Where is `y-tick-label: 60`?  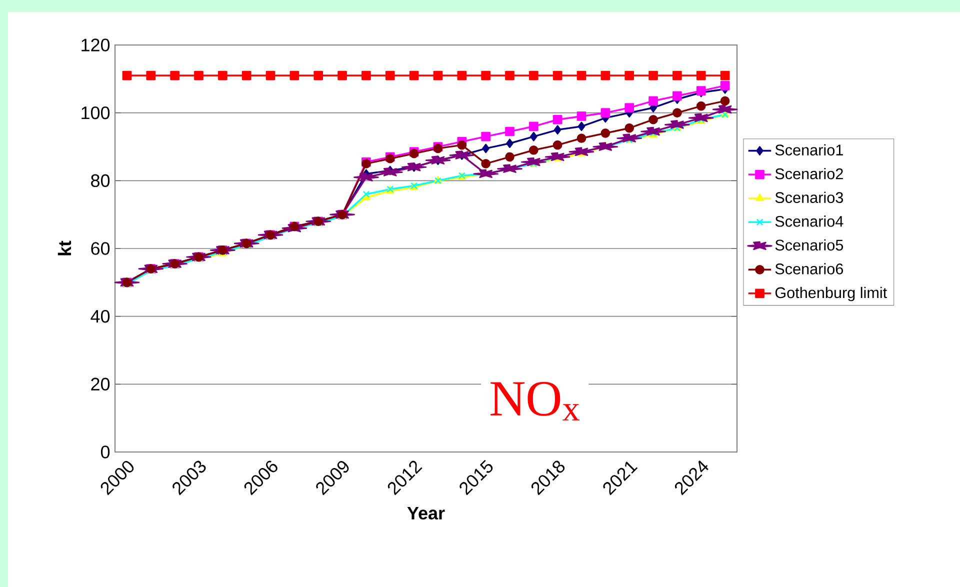
y-tick-label: 60 is located at coordinates (100, 248).